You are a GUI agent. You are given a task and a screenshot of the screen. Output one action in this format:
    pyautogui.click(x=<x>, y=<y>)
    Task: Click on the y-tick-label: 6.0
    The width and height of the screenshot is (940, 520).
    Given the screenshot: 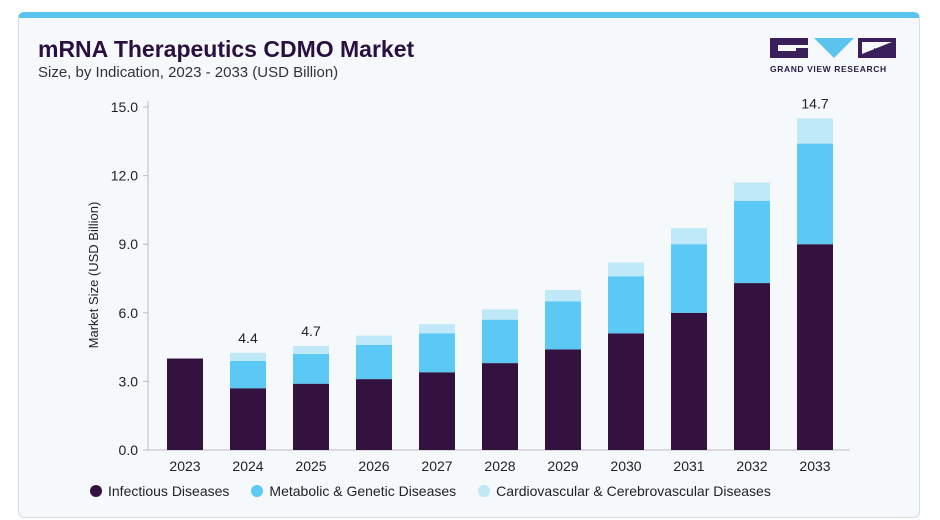 What is the action you would take?
    pyautogui.click(x=129, y=313)
    